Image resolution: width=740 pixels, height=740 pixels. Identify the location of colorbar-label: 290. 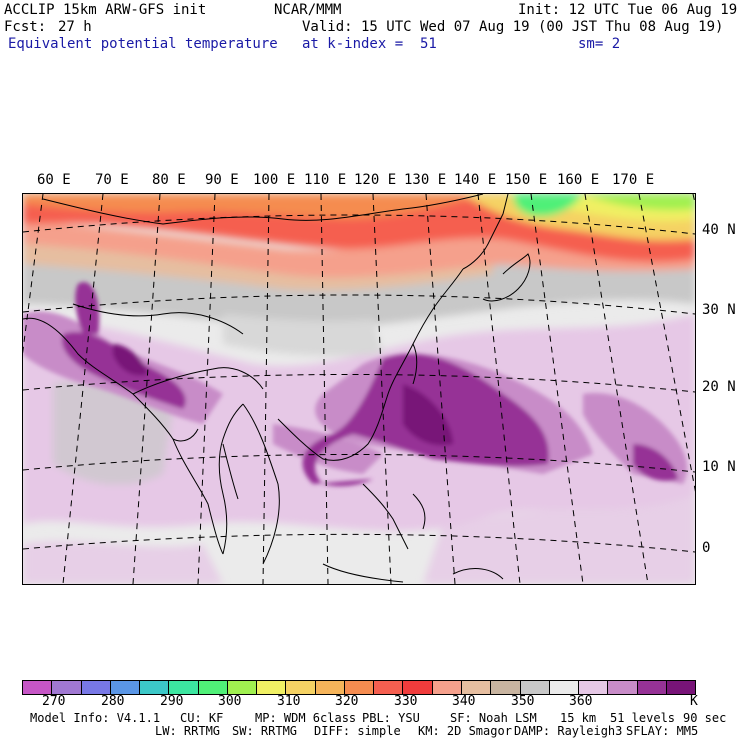
(172, 701).